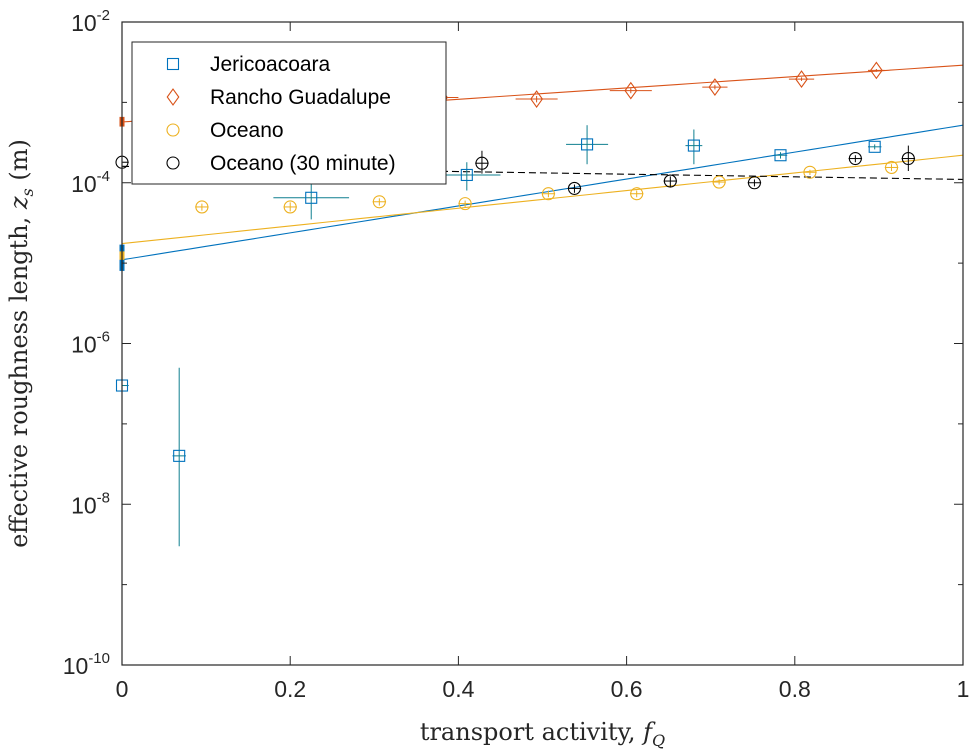 The image size is (975, 750). What do you see at coordinates (86, 664) in the screenshot?
I see `y-tick-label: 10⁻¹⁰` at bounding box center [86, 664].